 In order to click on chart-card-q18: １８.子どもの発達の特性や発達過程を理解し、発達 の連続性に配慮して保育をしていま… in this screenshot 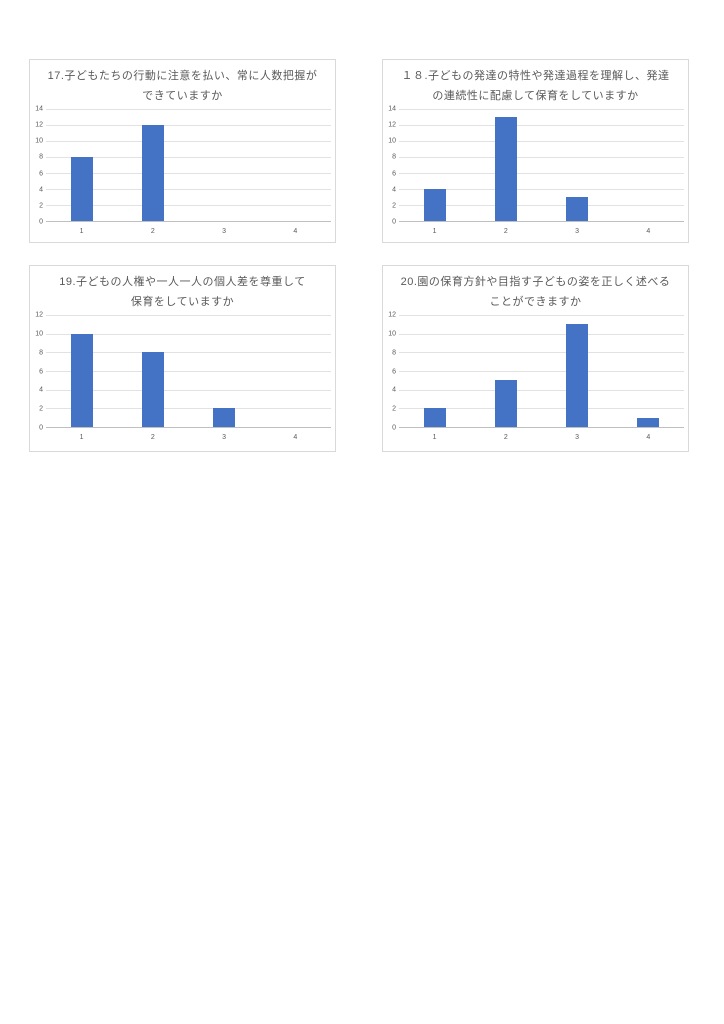, I will do `click(535, 151)`.